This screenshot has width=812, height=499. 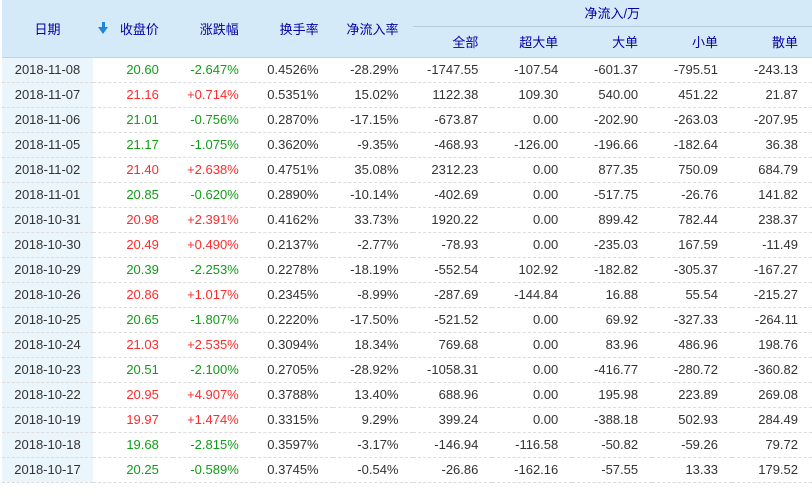 I want to click on cell-turnover: 0.3745%, so click(x=292, y=470).